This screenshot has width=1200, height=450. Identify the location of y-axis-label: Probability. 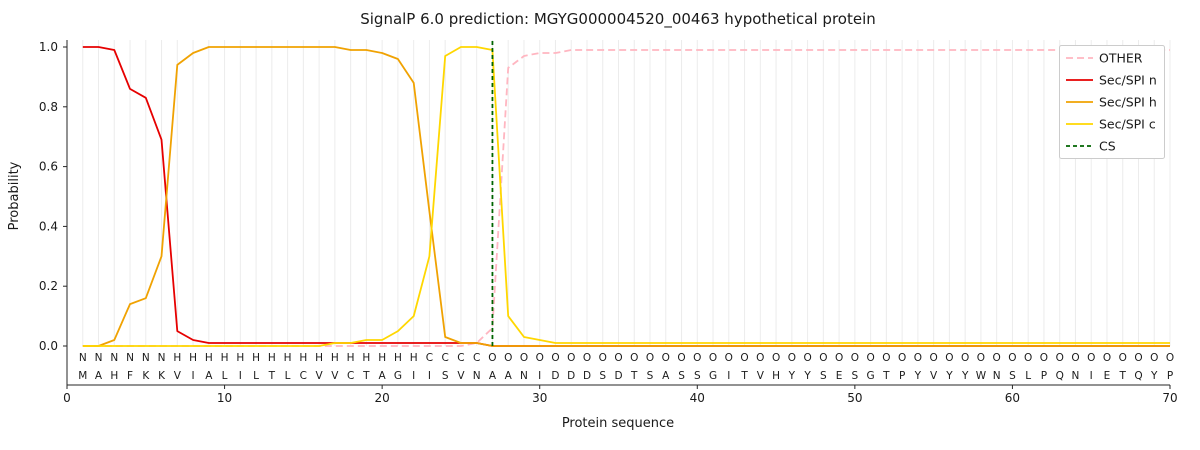
(14, 195).